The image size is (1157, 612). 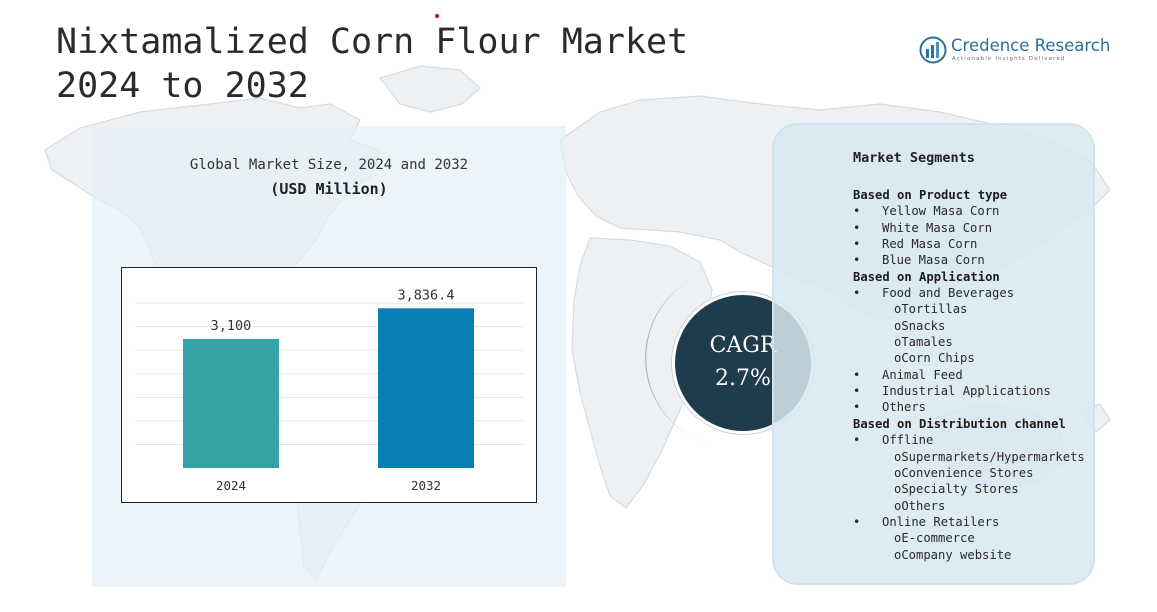 I want to click on segment-bullet-item: • Yellow Masa Corn, so click(x=973, y=211).